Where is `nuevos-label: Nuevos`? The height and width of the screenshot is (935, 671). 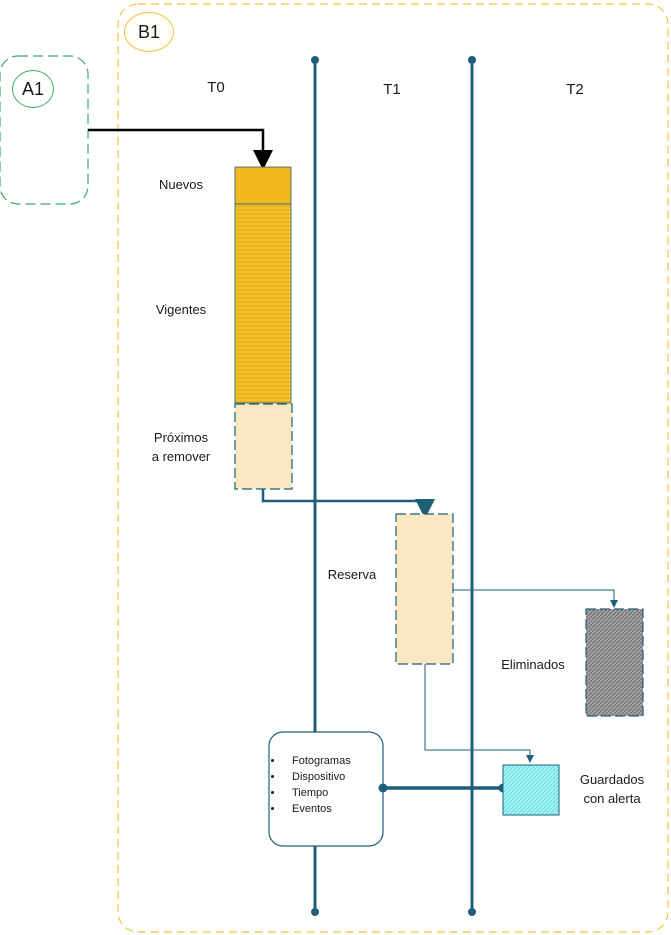
nuevos-label: Nuevos is located at coordinates (181, 184).